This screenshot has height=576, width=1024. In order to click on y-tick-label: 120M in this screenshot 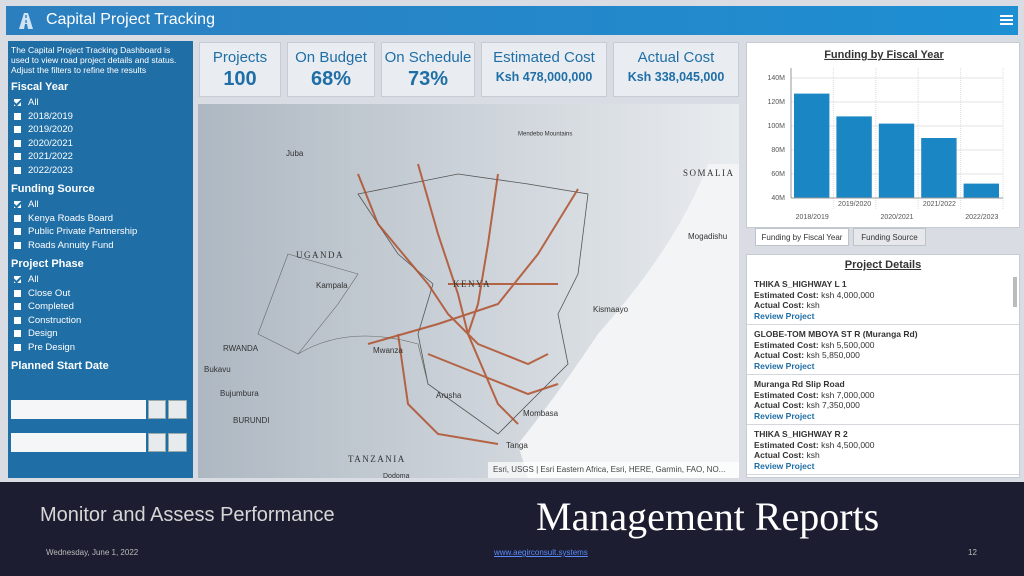, I will do `click(776, 102)`.